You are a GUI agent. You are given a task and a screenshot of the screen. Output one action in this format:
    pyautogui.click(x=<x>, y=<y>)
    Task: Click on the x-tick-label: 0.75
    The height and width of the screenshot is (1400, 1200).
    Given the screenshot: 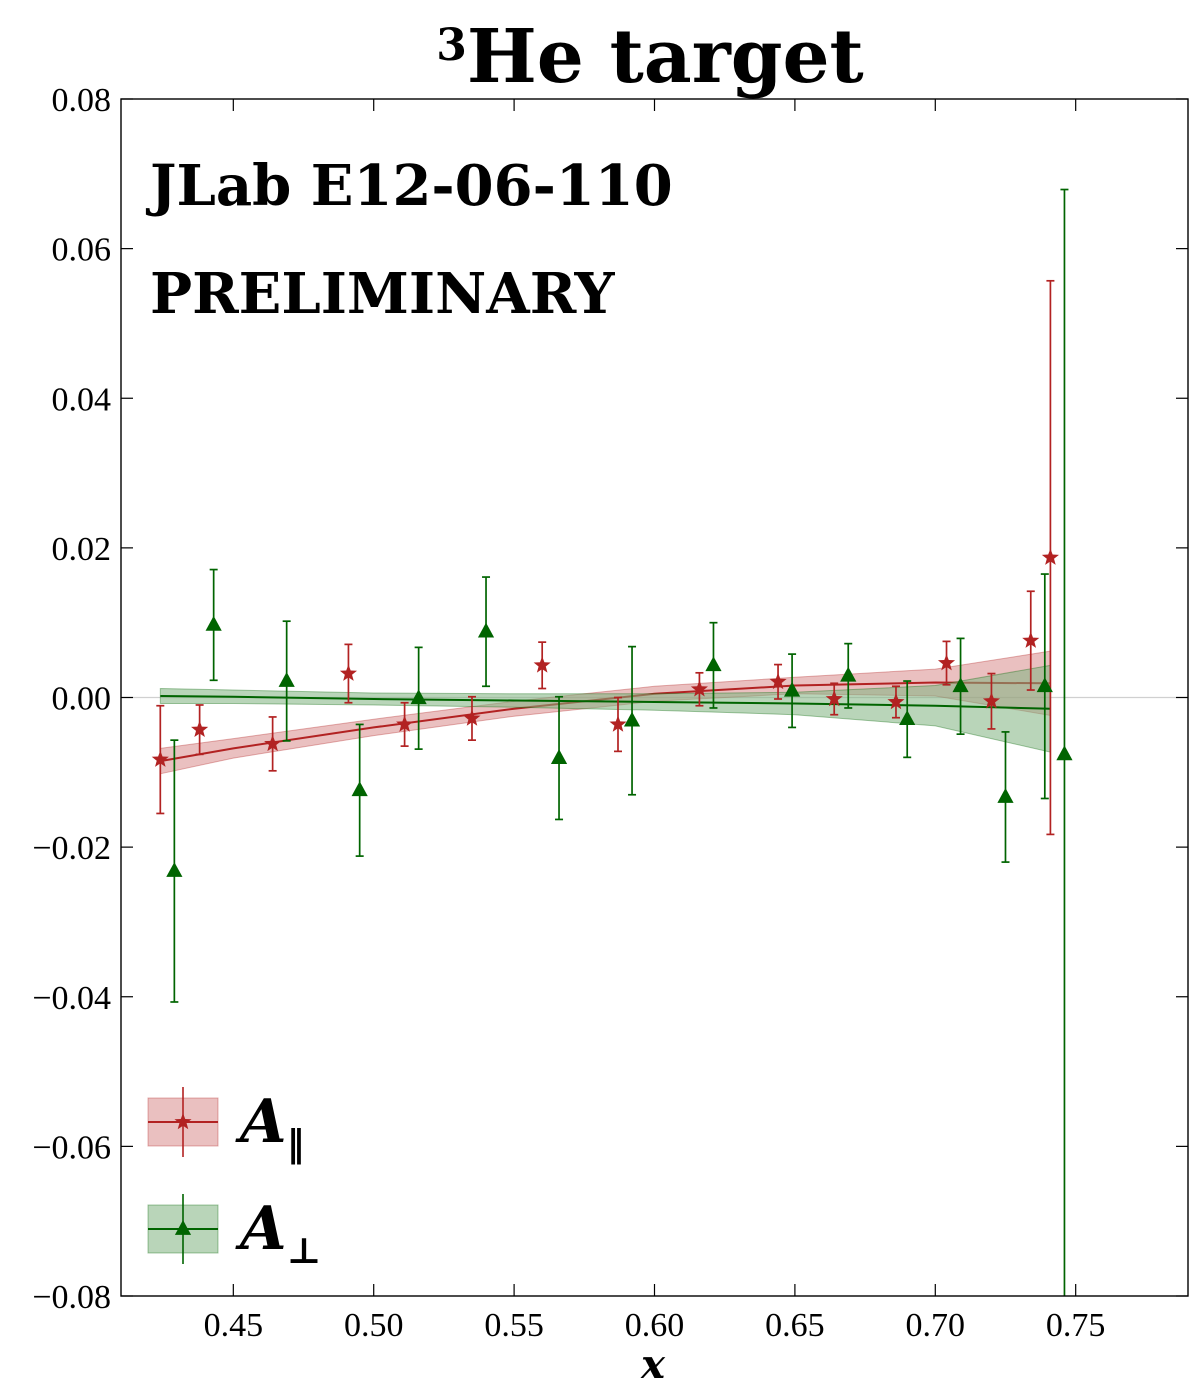 What is the action you would take?
    pyautogui.click(x=1076, y=1325)
    